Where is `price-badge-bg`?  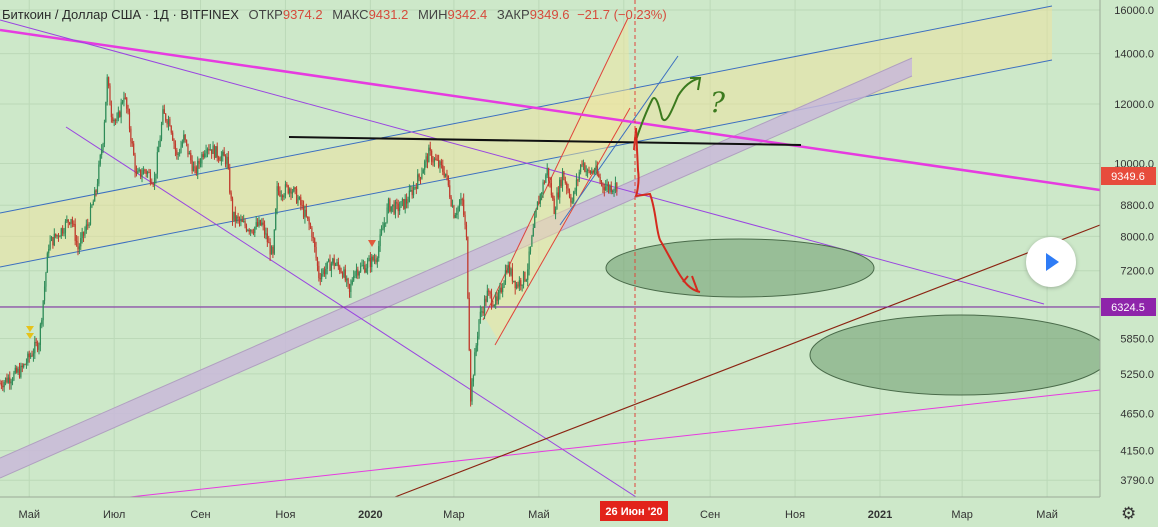 price-badge-bg is located at coordinates (1128, 176).